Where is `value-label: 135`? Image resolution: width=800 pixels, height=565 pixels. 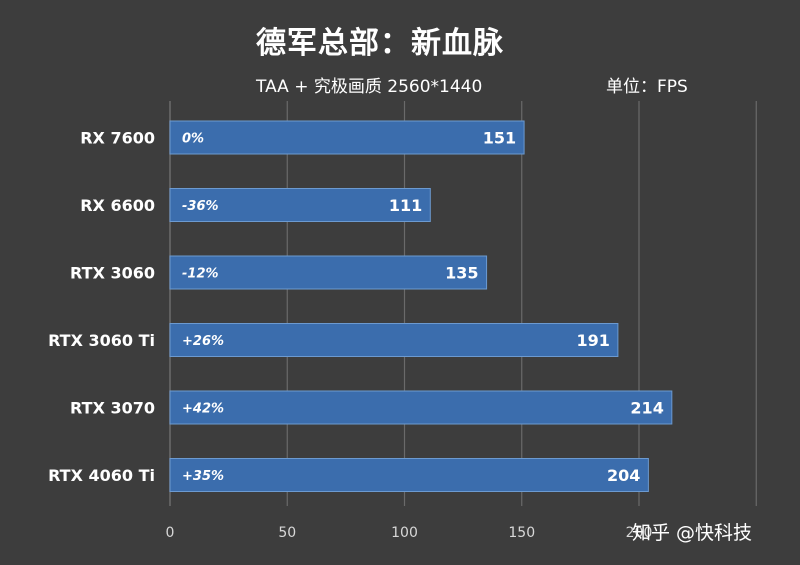 value-label: 135 is located at coordinates (461, 273).